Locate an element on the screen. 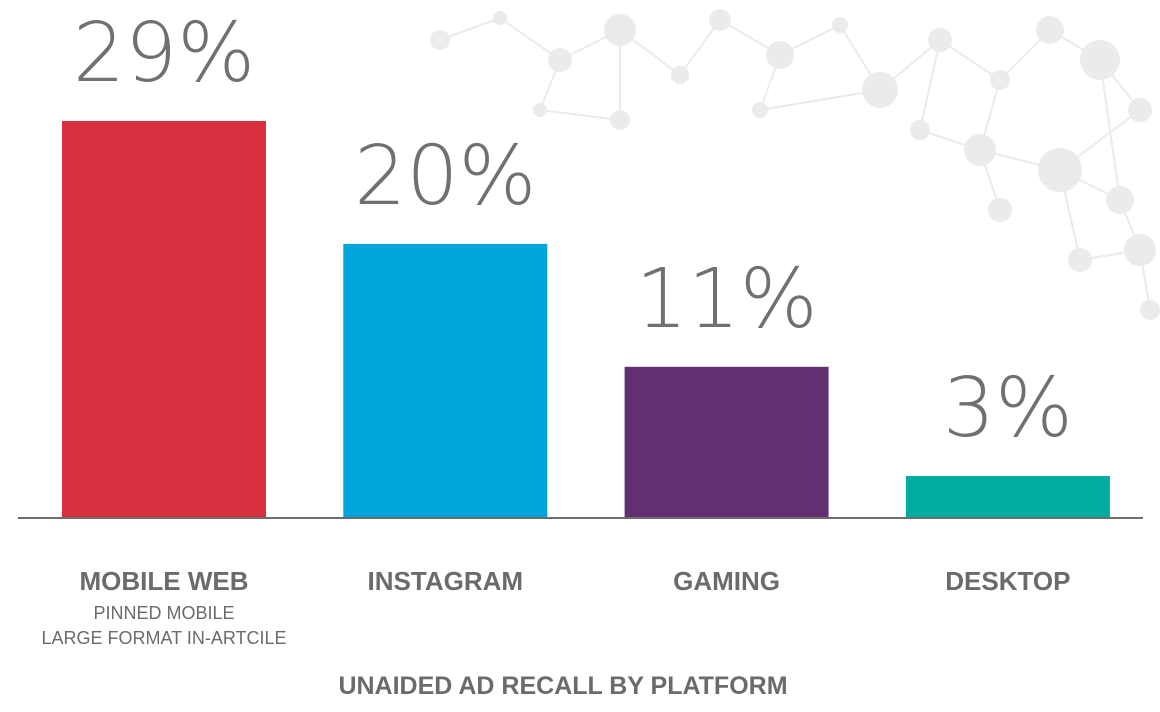  value-label: 11% is located at coordinates (726, 299).